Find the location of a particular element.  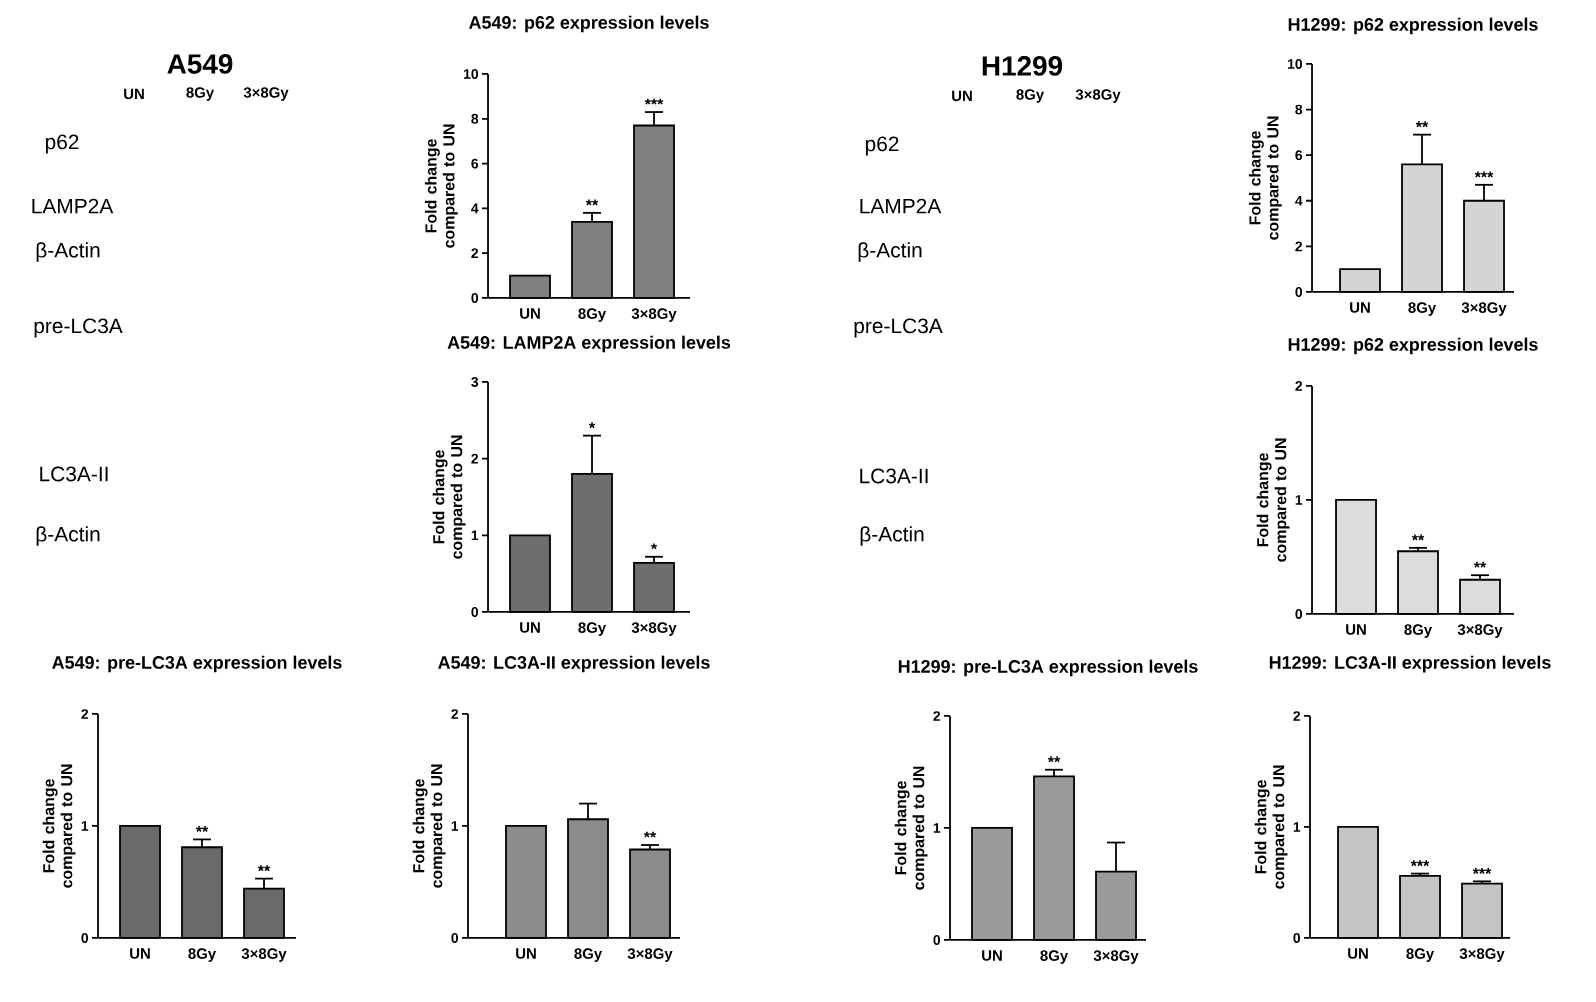

chart-title: A549: pre-LC3A expression levels is located at coordinates (197, 664).